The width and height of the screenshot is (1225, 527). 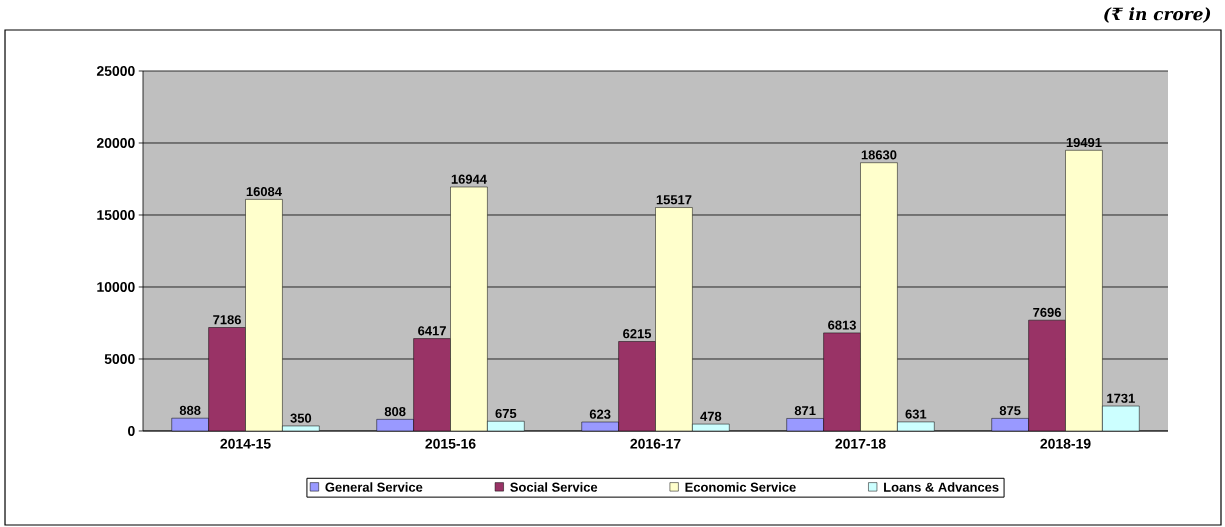 I want to click on data-label: 16084, so click(x=264, y=192).